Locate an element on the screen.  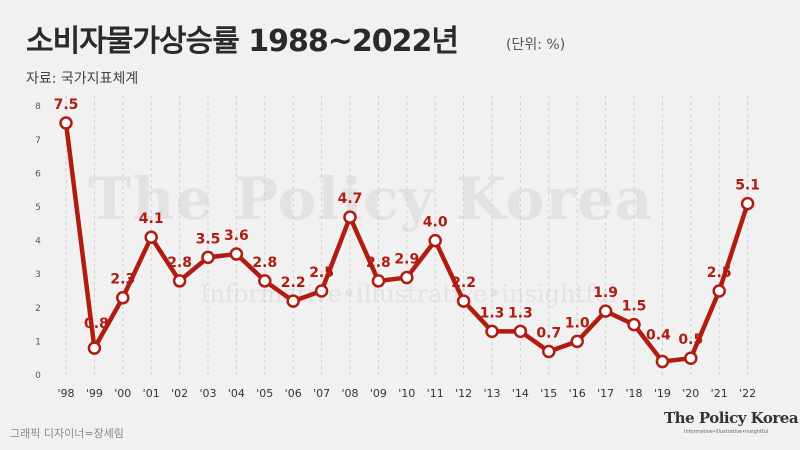
x-tick-label: '98 is located at coordinates (65, 393).